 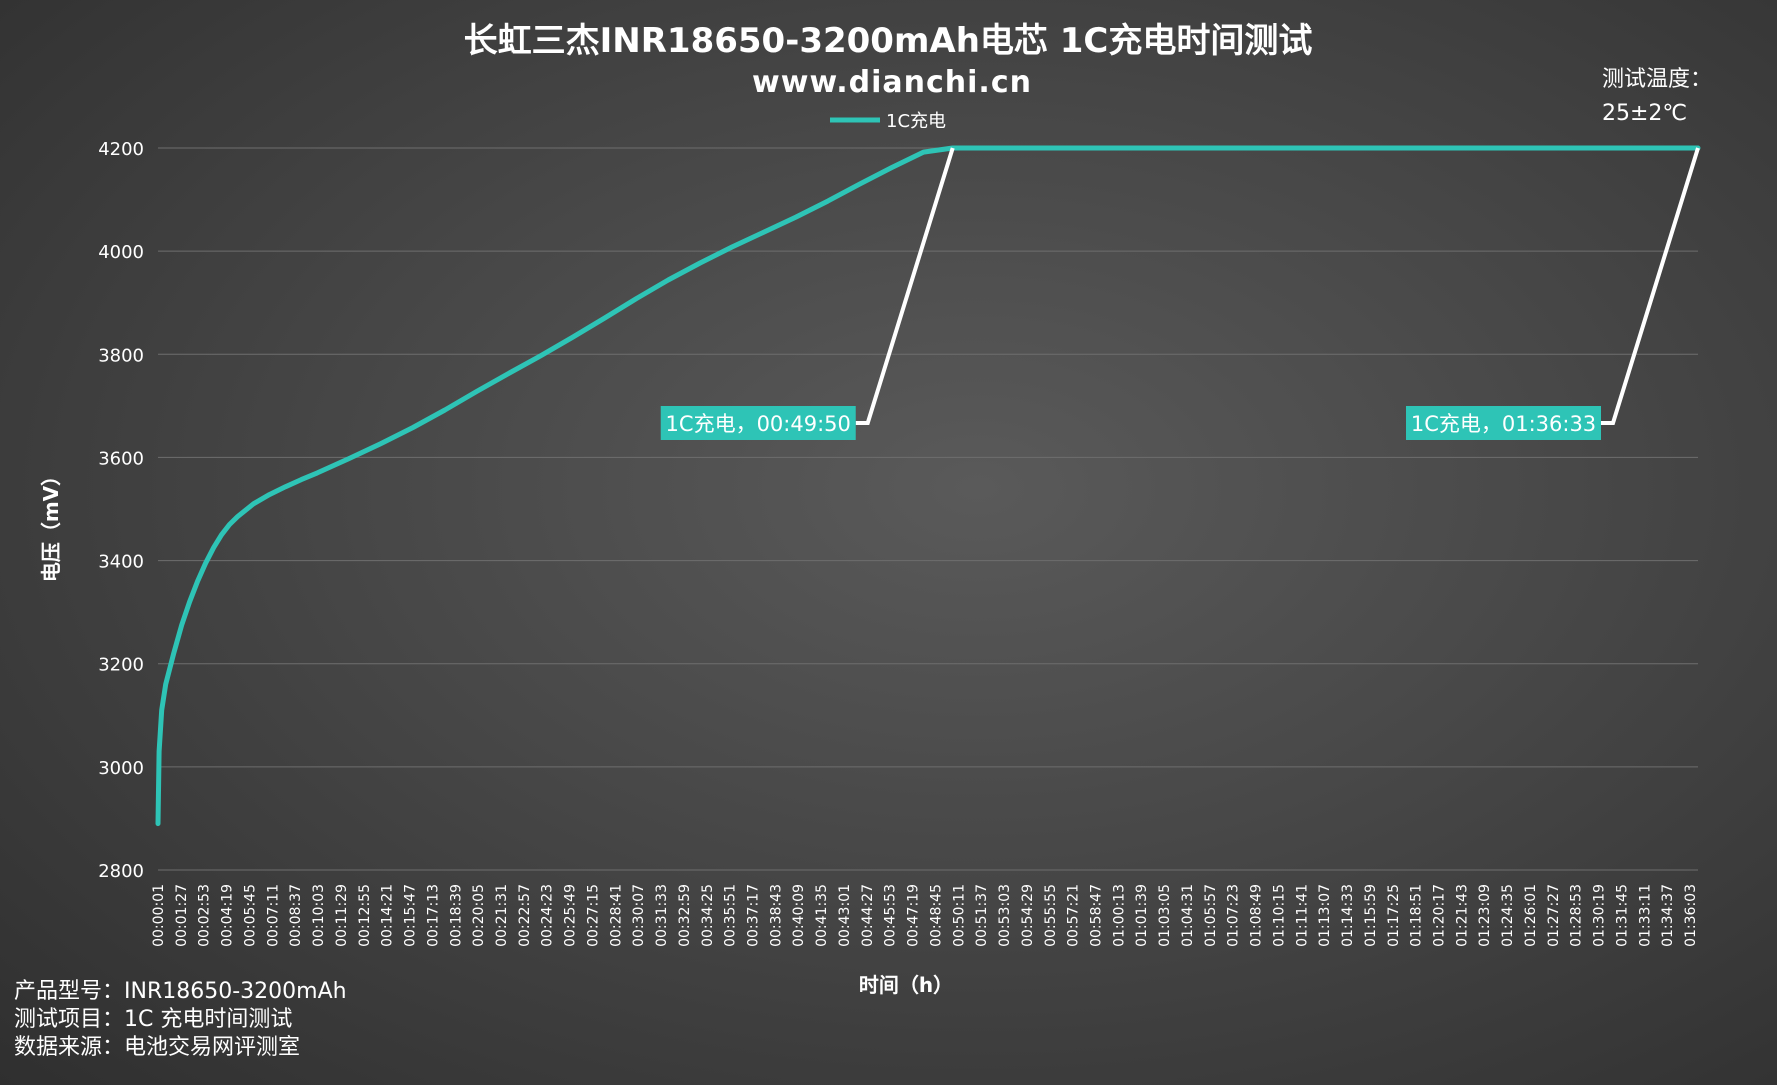 I want to click on x-tick-label: 00:00:01, so click(x=159, y=915).